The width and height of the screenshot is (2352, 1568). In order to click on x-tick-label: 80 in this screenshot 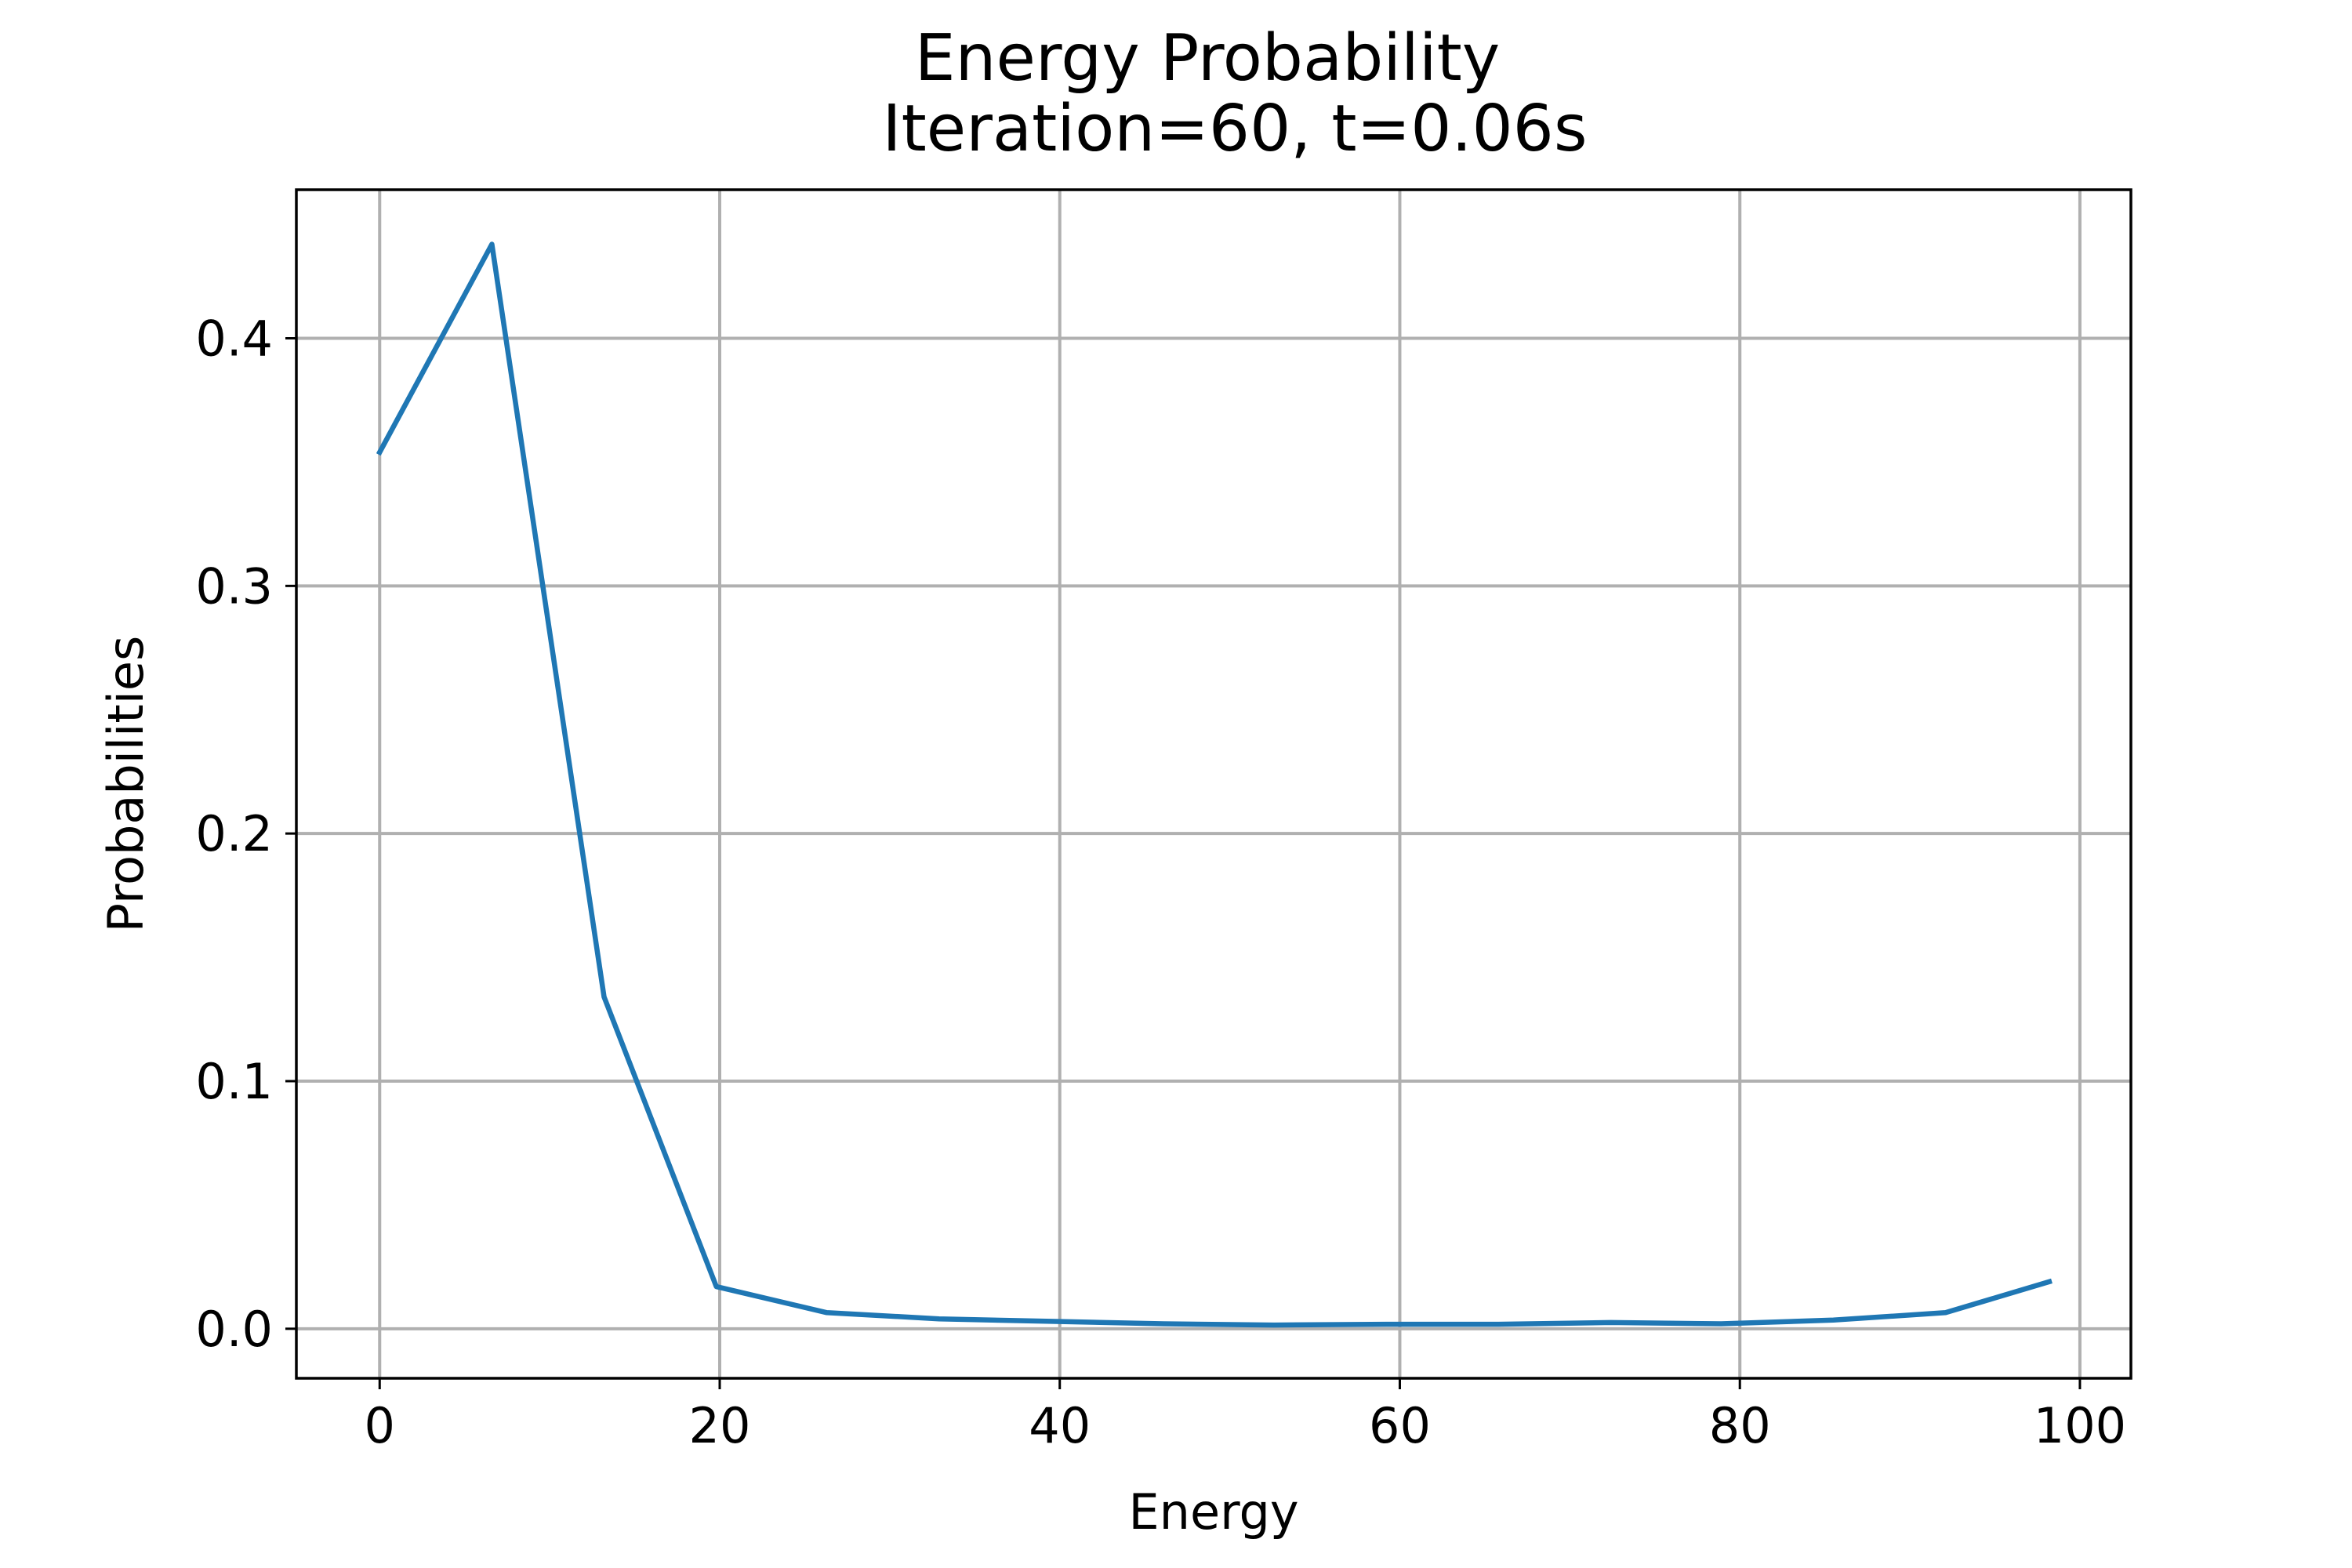, I will do `click(1740, 1425)`.